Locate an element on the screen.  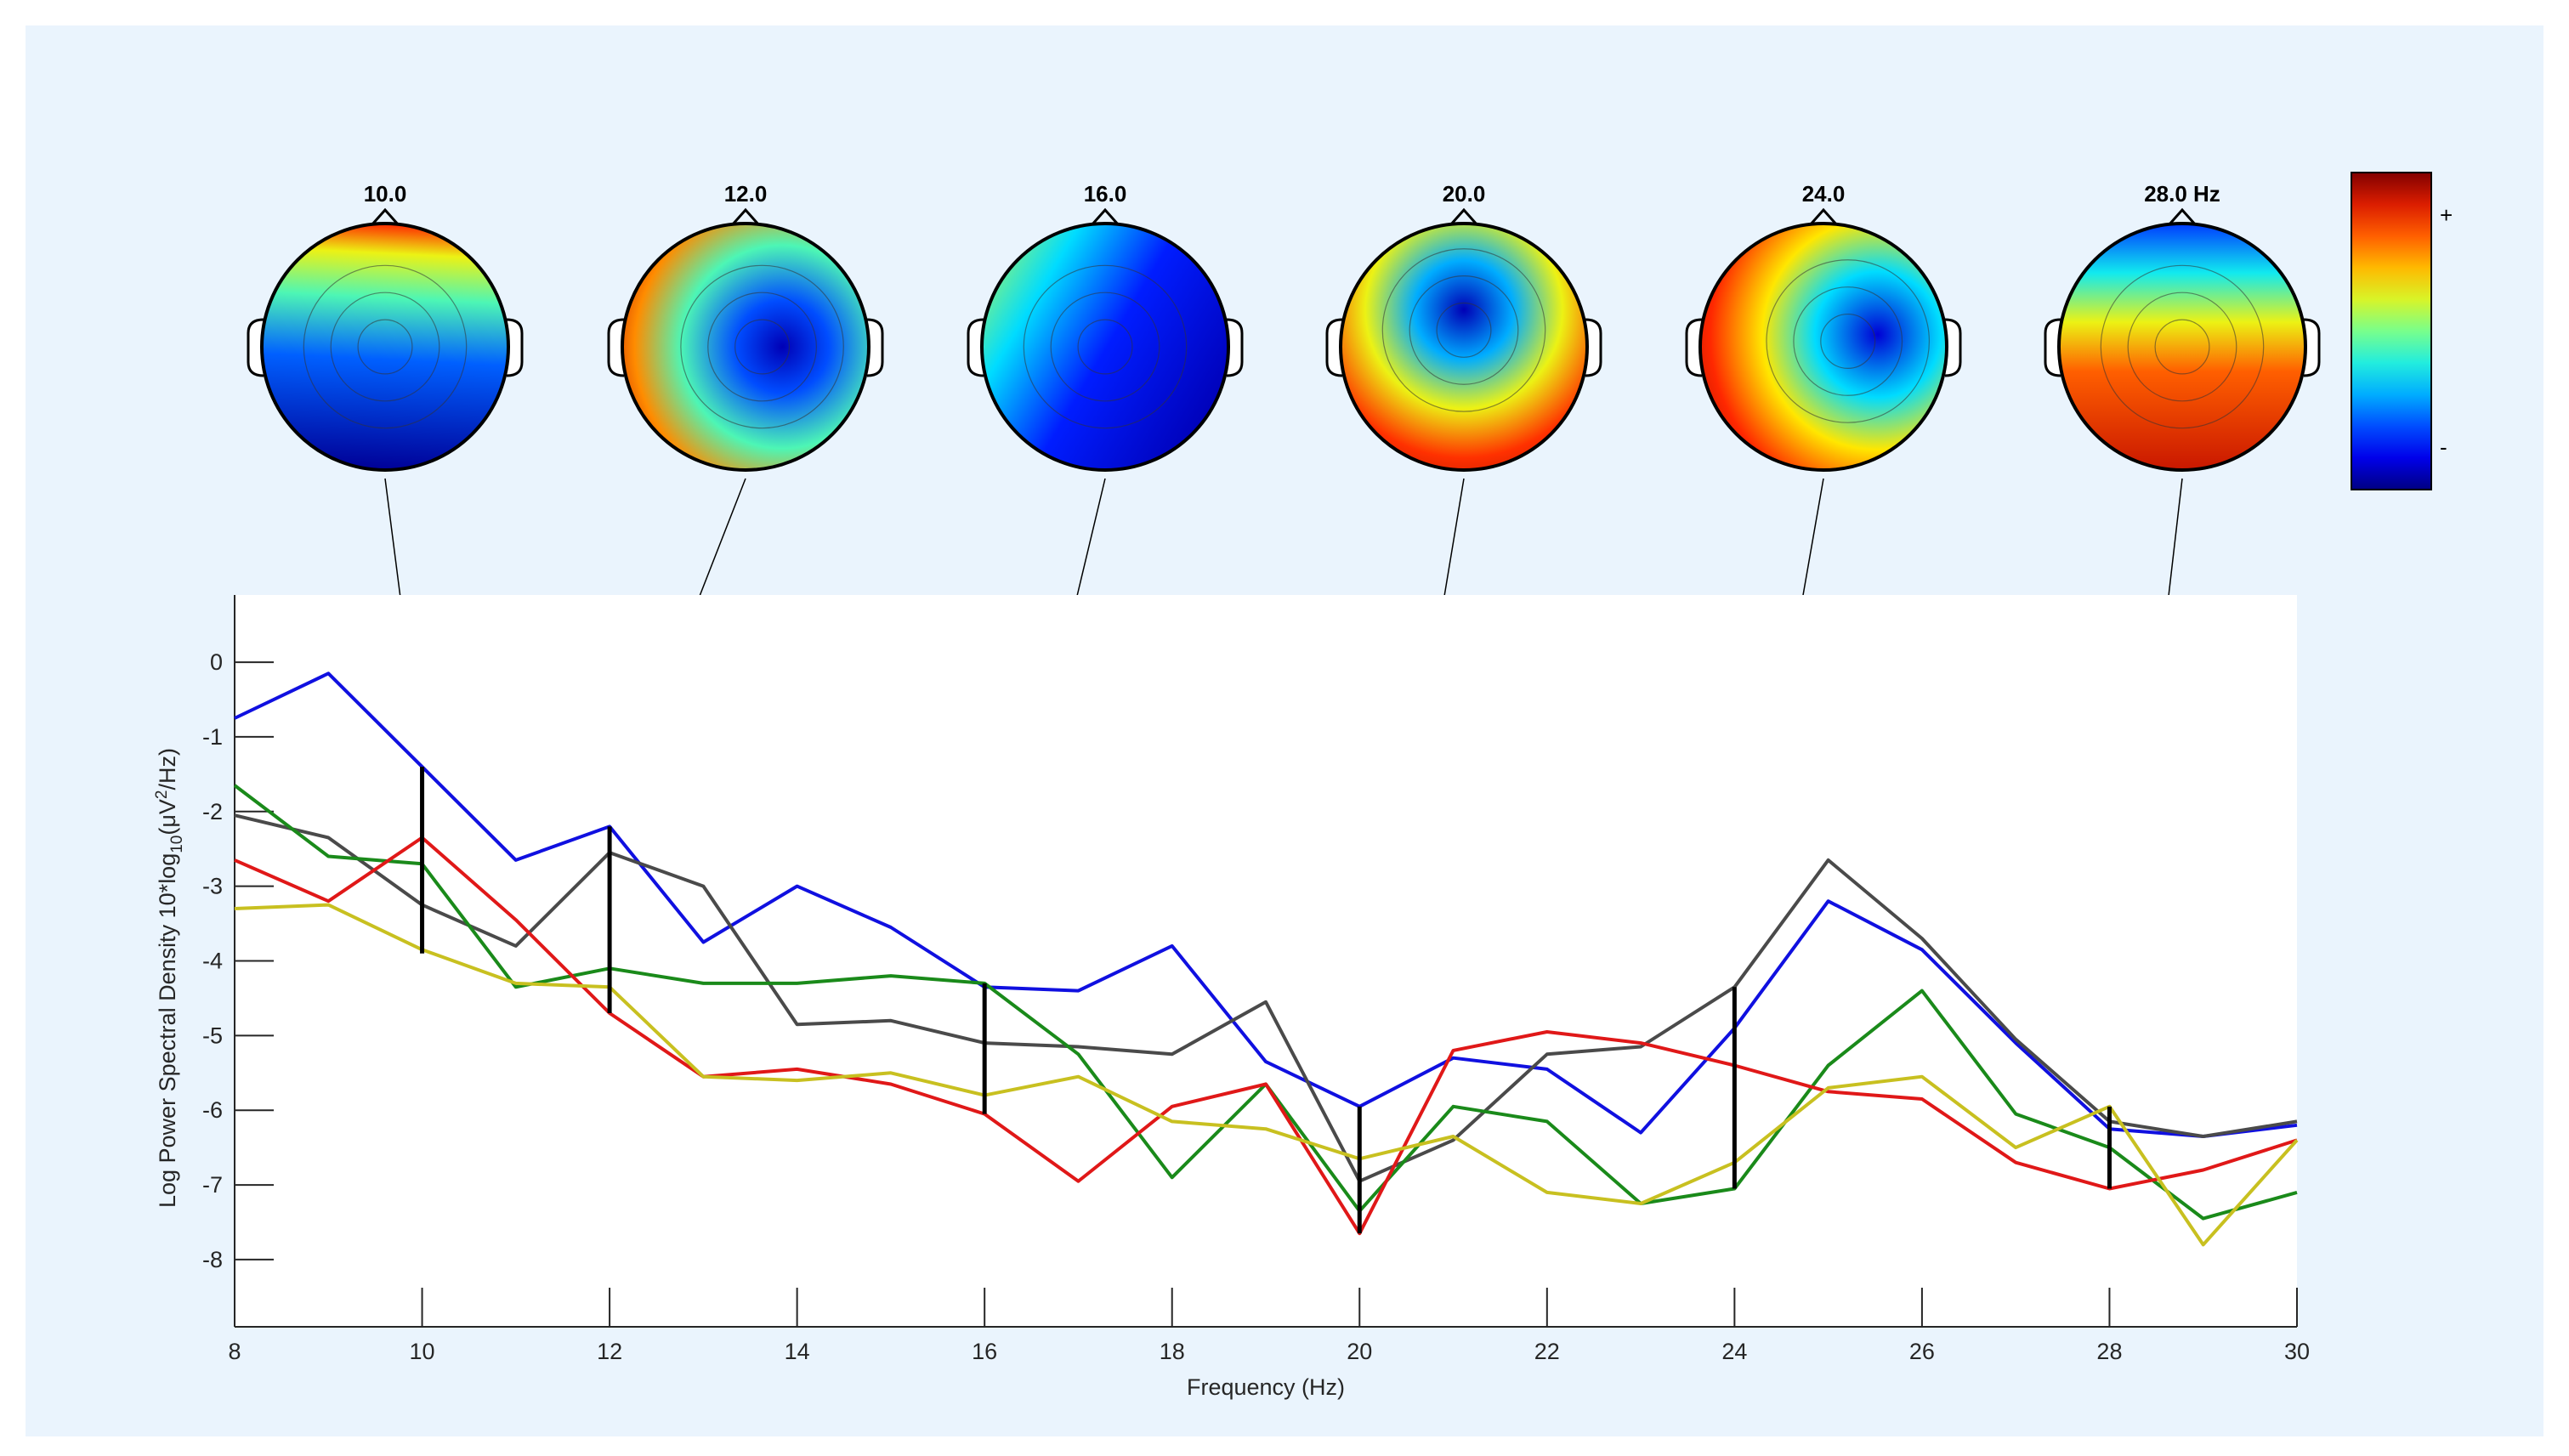
colorbar: +- is located at coordinates (2402, 331).